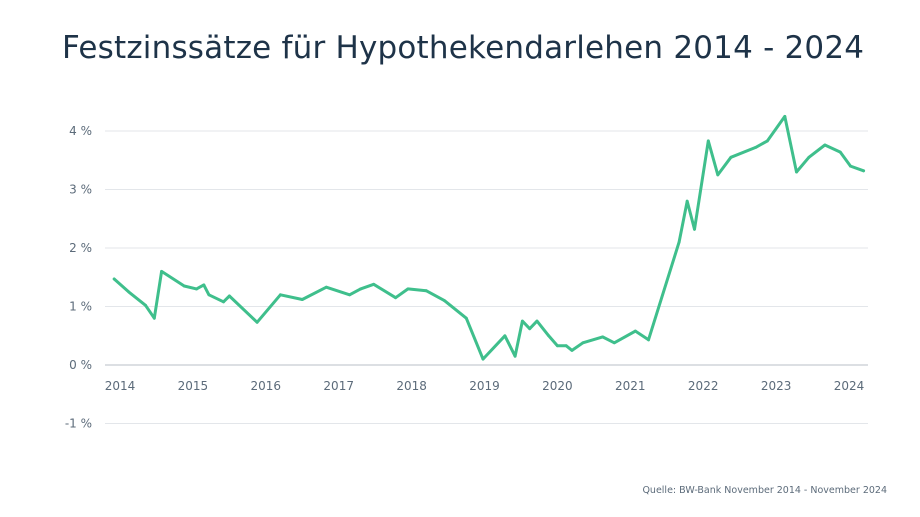  What do you see at coordinates (776, 386) in the screenshot?
I see `x-tick-label: 2023` at bounding box center [776, 386].